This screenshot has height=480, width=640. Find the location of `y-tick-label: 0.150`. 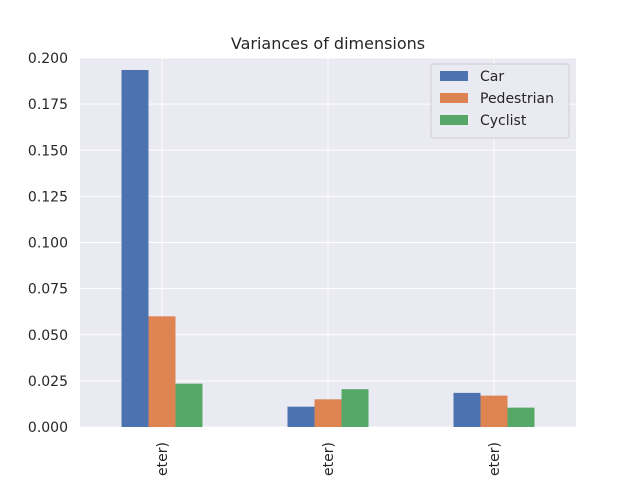

y-tick-label: 0.150 is located at coordinates (48, 151).